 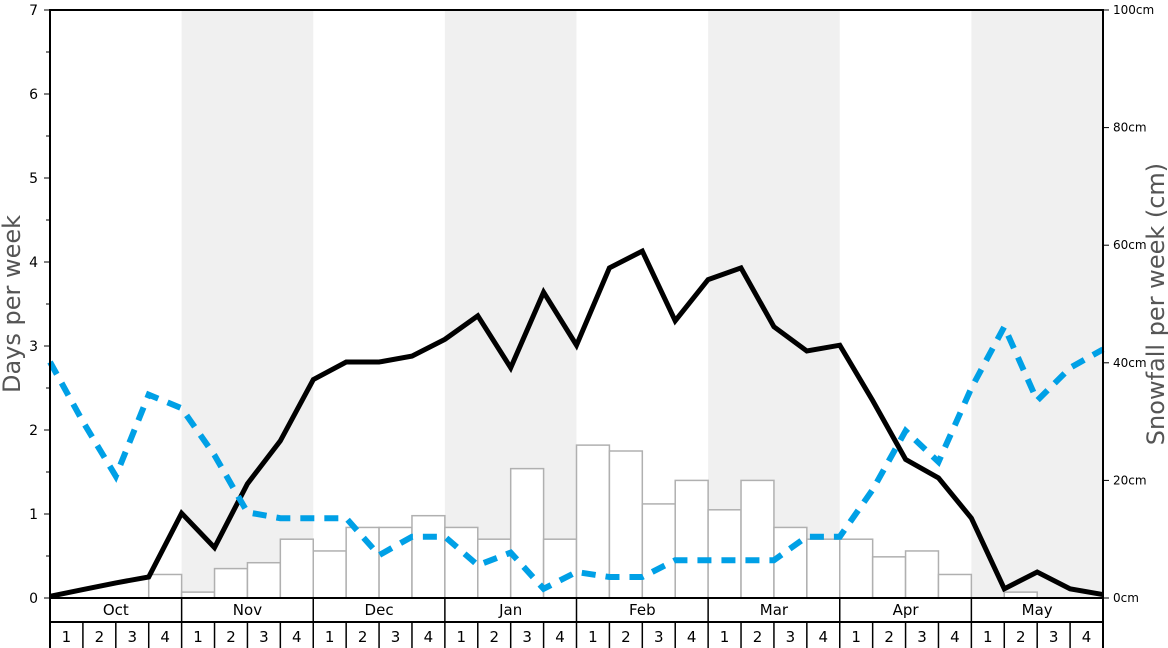 What do you see at coordinates (247, 610) in the screenshot?
I see `month-label-nov: Nov` at bounding box center [247, 610].